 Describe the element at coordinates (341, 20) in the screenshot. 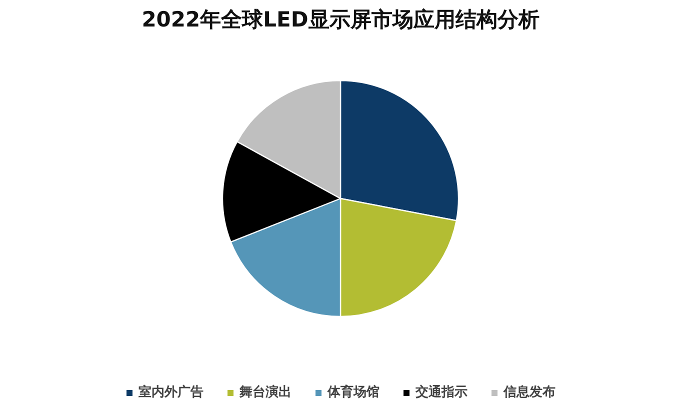

I see `chart-title: 2022年全球LED显示屏市场应用结构分析` at that location.